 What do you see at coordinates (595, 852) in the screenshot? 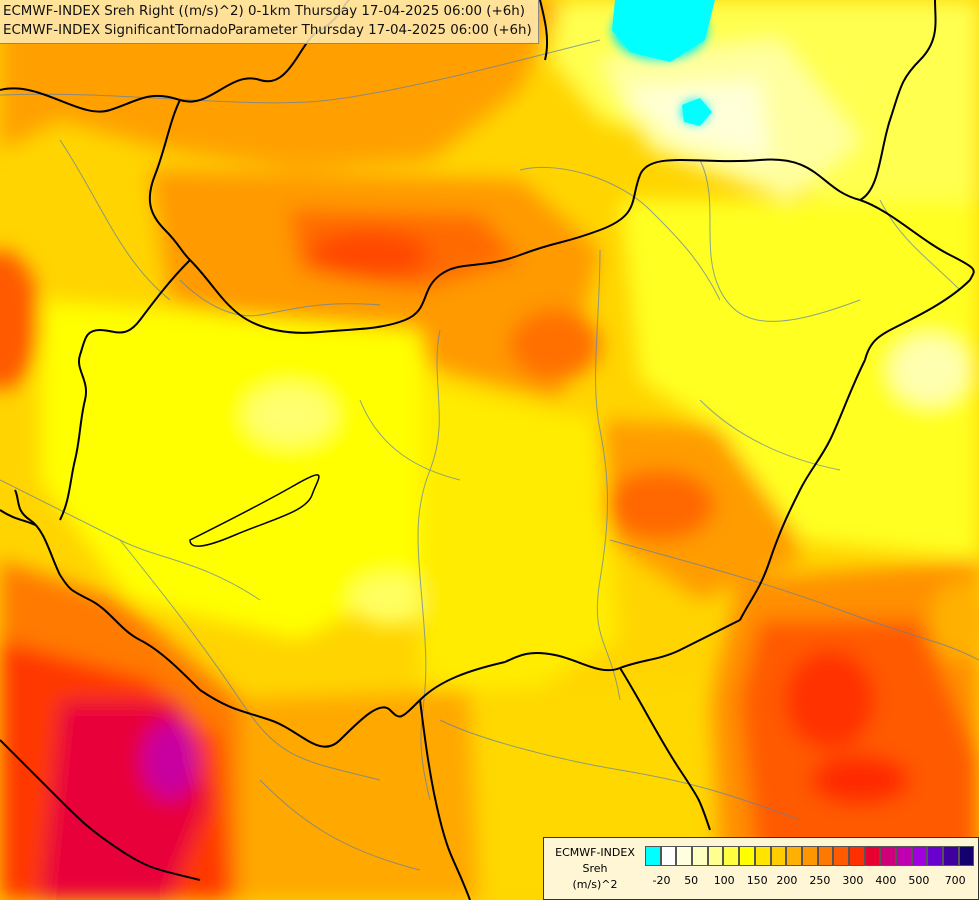
I see `legend-title-line-1: ECMWF-INDEX` at bounding box center [595, 852].